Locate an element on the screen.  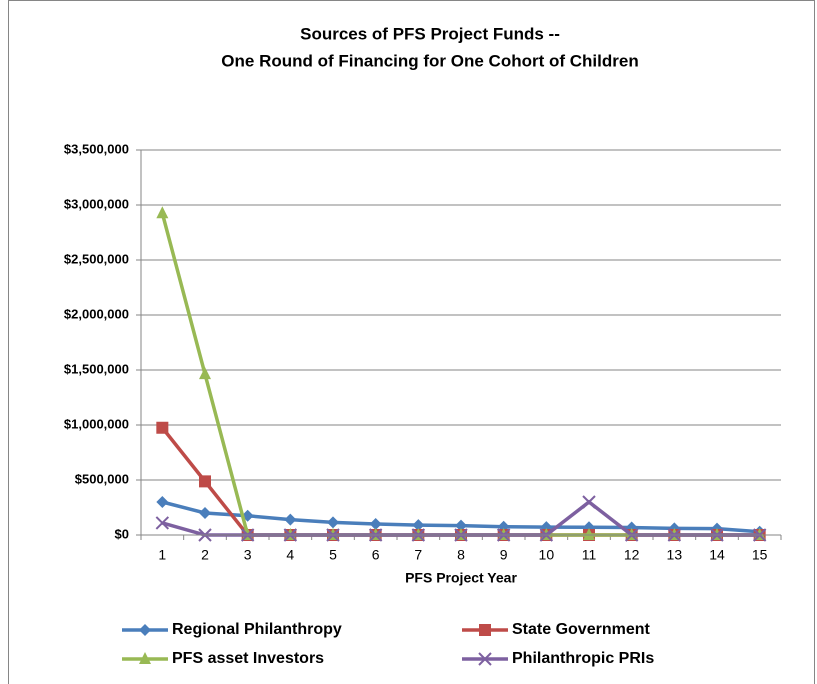
y-tick-label: $3,000,000 is located at coordinates (96, 203).